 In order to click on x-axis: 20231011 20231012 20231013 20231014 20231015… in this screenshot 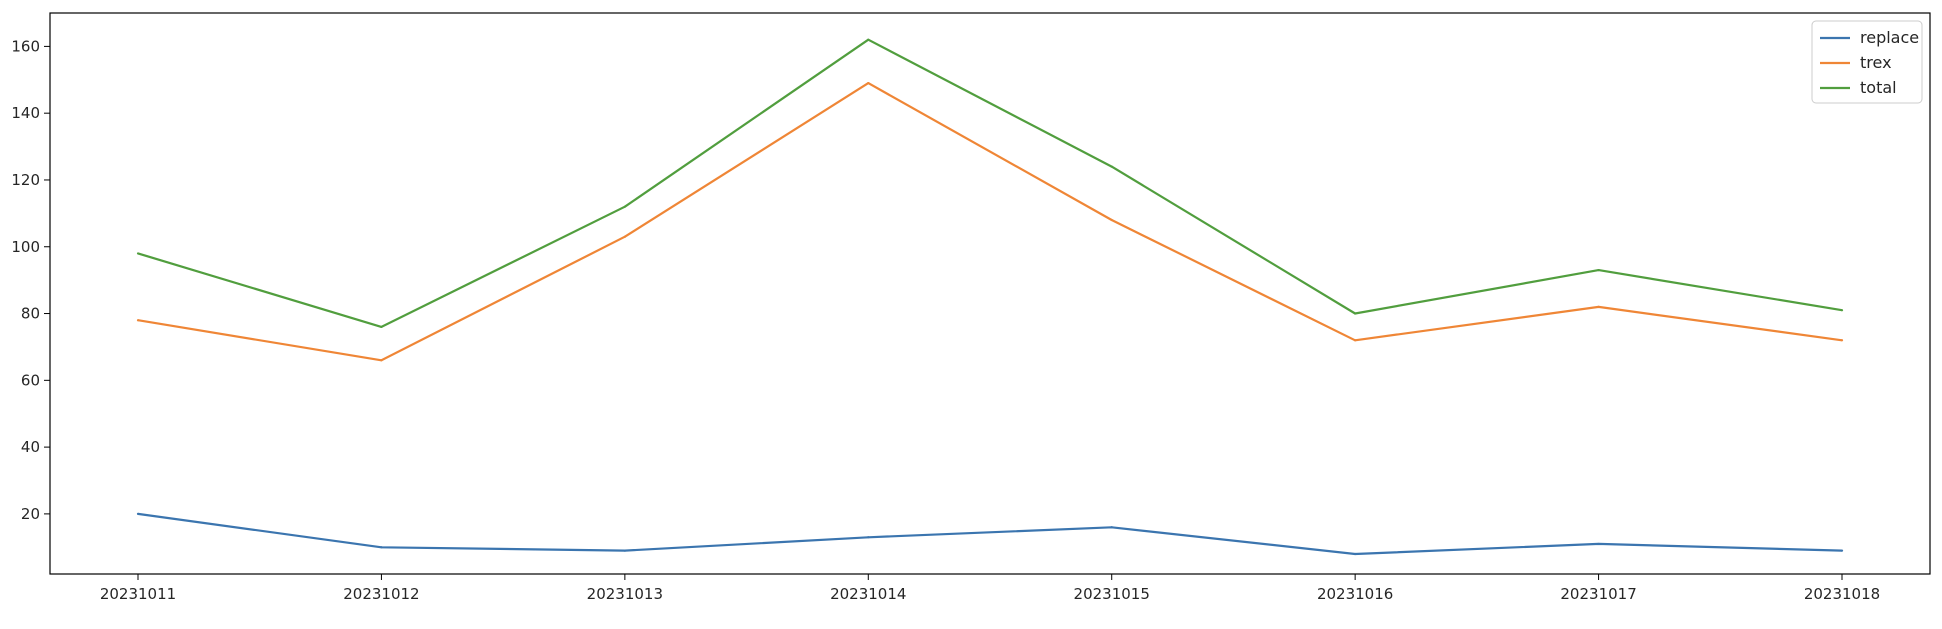, I will do `click(990, 588)`.